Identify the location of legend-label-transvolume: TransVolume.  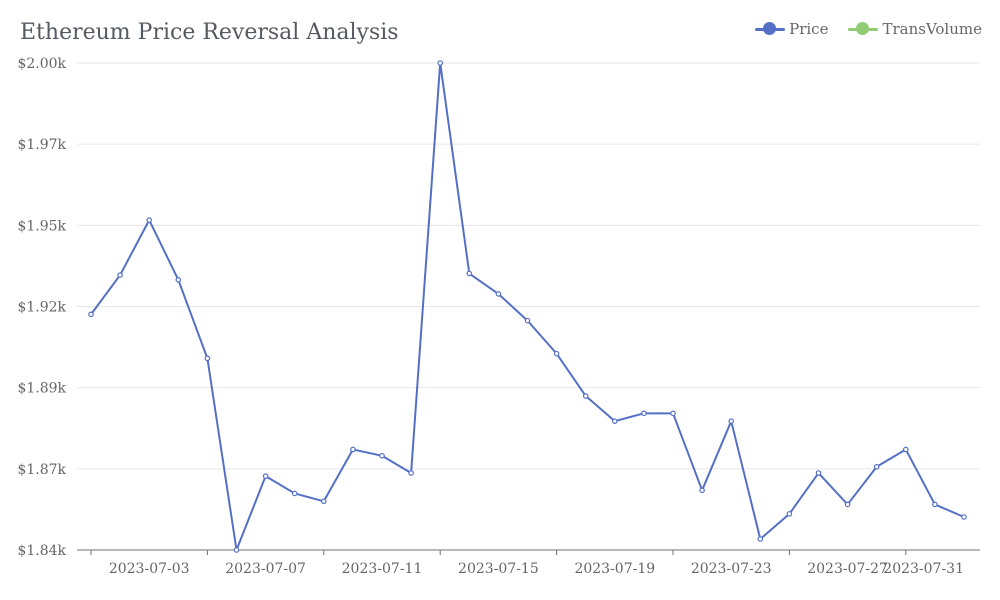
(932, 29).